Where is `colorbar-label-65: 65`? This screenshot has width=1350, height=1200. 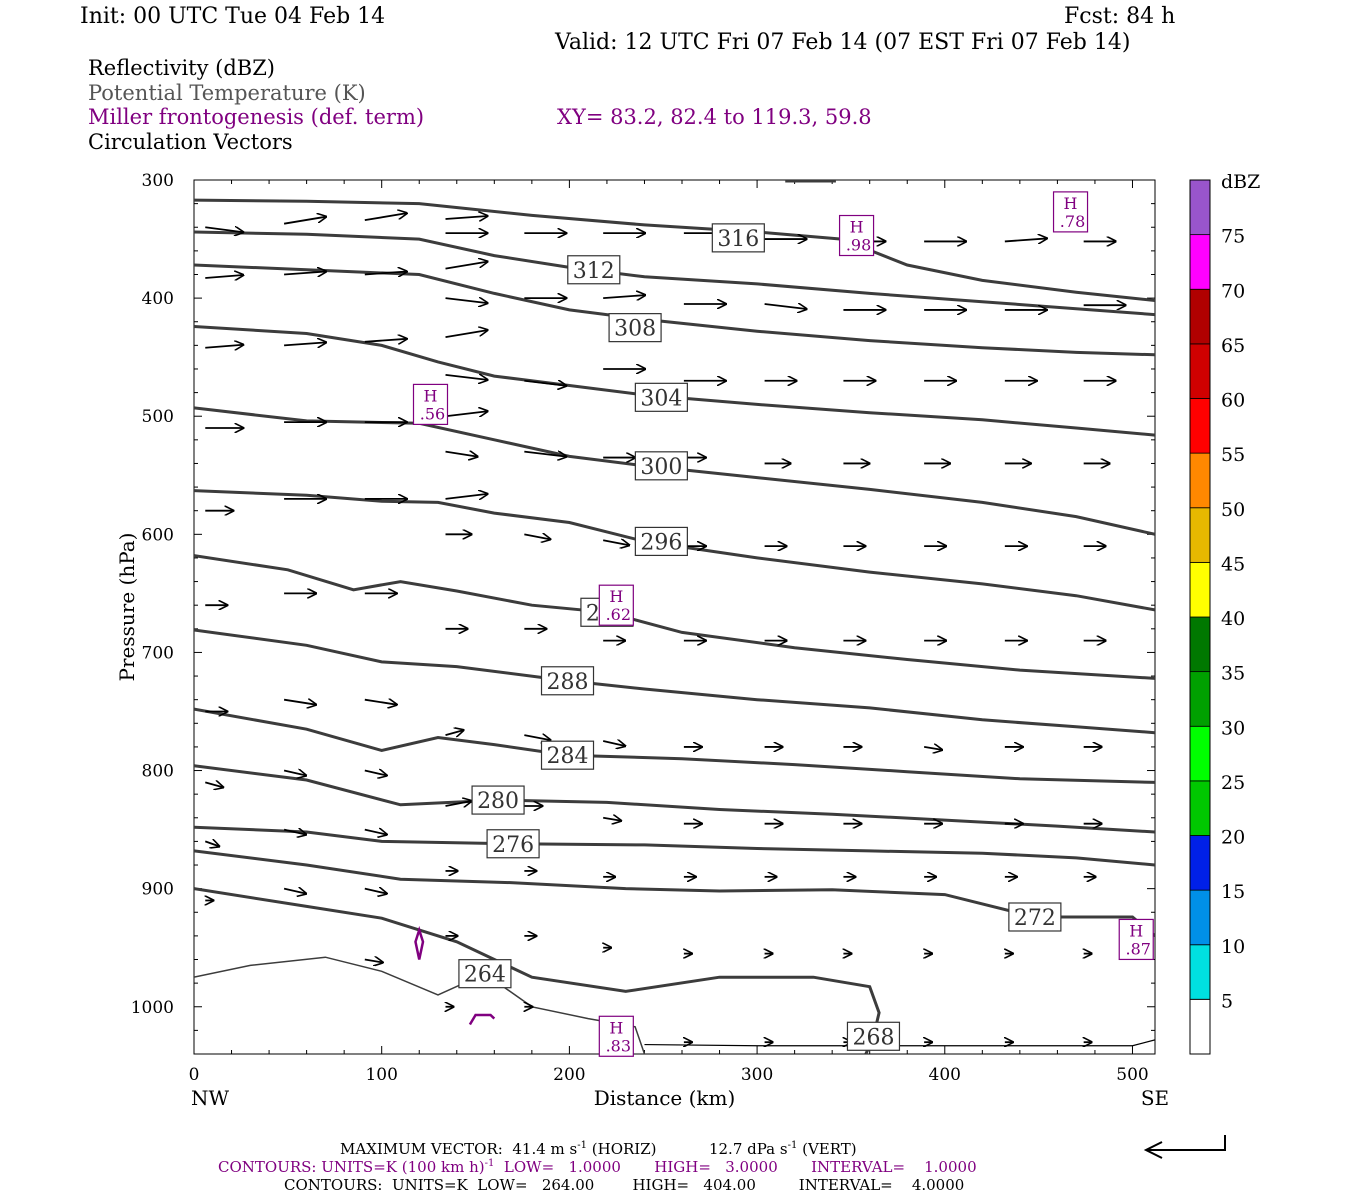 colorbar-label-65: 65 is located at coordinates (1233, 346).